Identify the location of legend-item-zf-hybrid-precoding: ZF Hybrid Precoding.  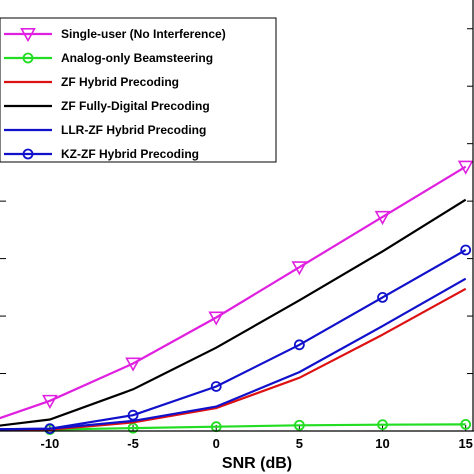
(91, 82).